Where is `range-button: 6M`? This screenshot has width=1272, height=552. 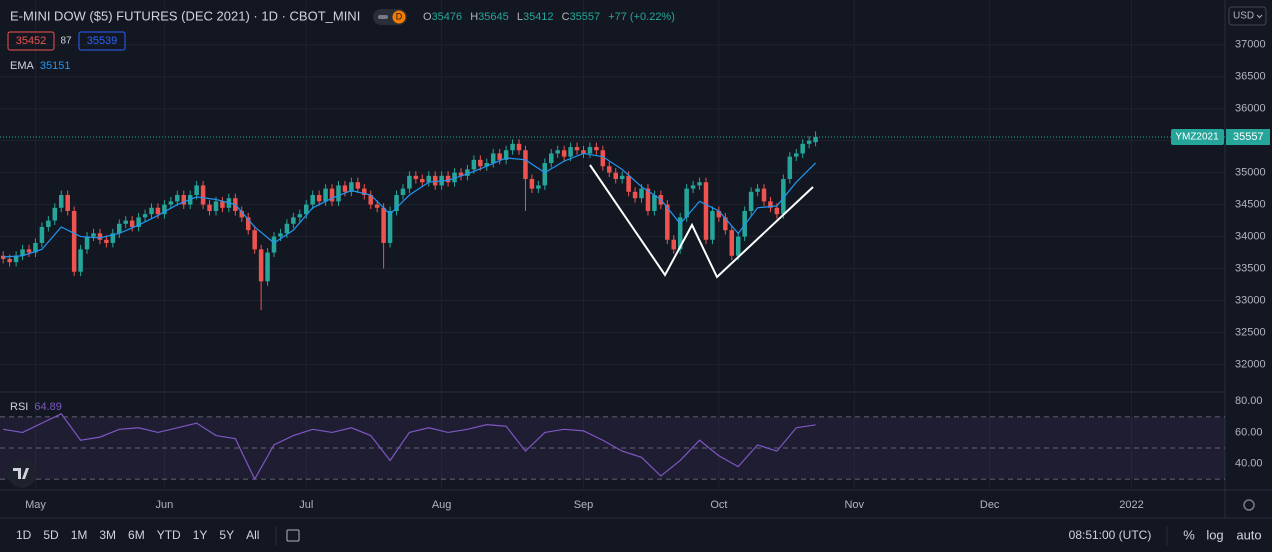
range-button: 6M is located at coordinates (136, 535).